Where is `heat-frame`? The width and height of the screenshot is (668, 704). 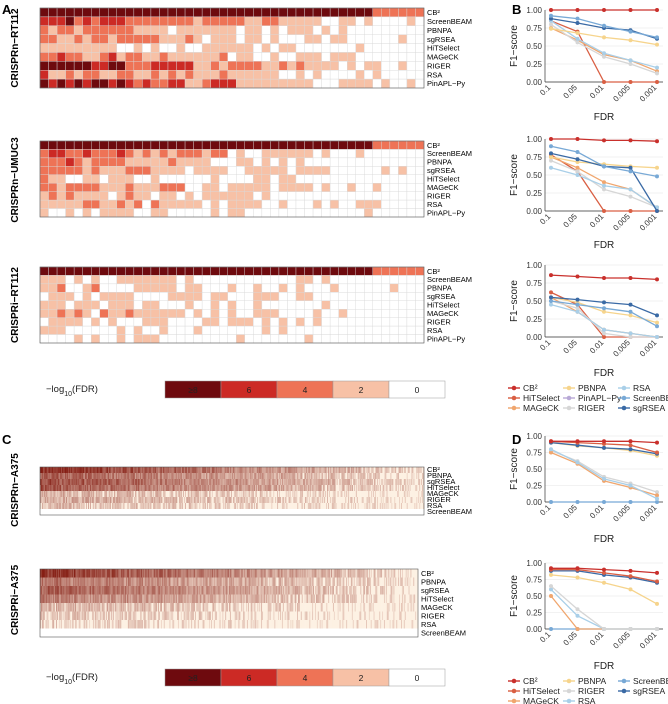
heat-frame is located at coordinates (232, 179).